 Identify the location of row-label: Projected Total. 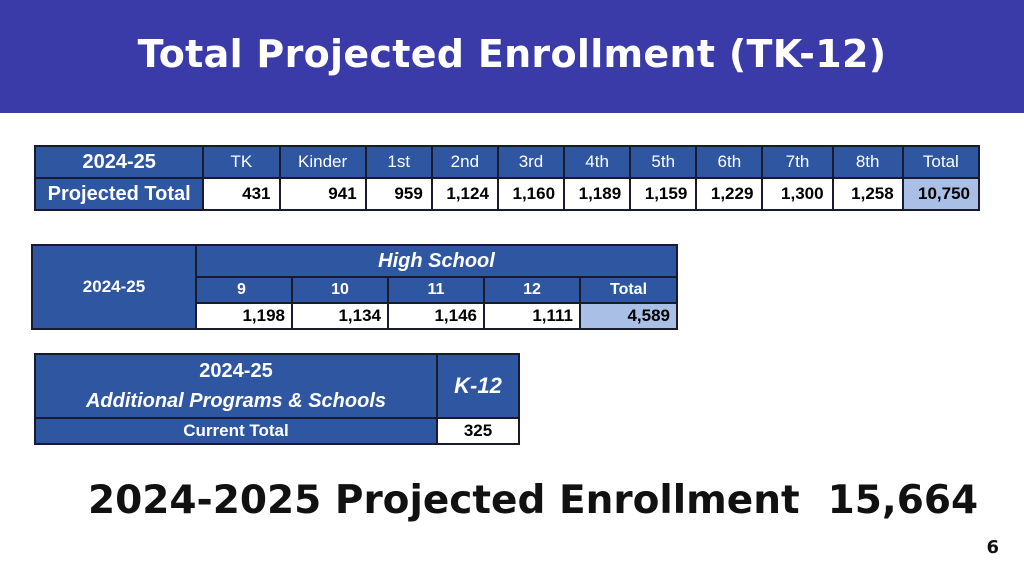
(119, 194).